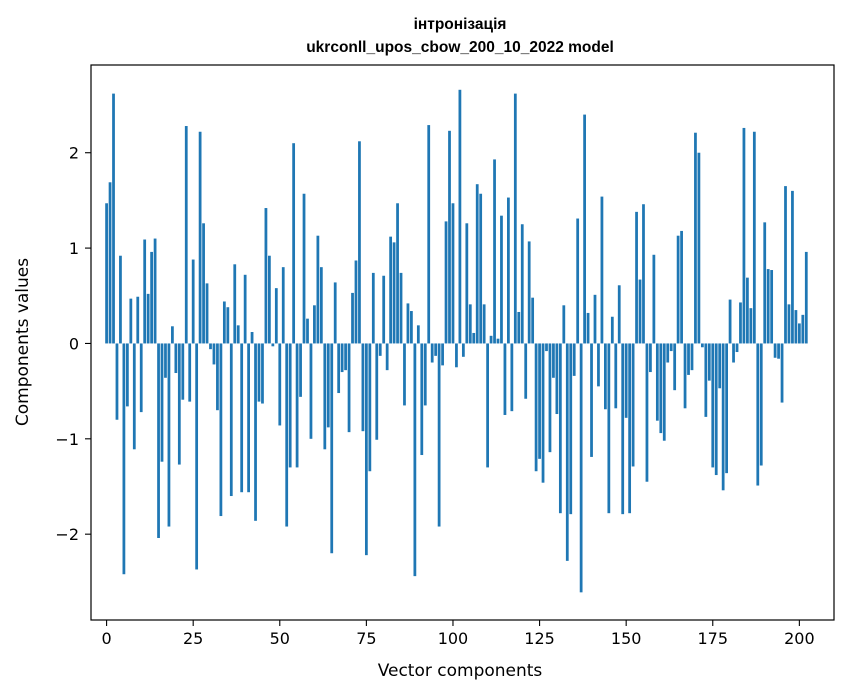 This screenshot has height=696, width=847. What do you see at coordinates (74, 153) in the screenshot?
I see `y-tick-label: 2` at bounding box center [74, 153].